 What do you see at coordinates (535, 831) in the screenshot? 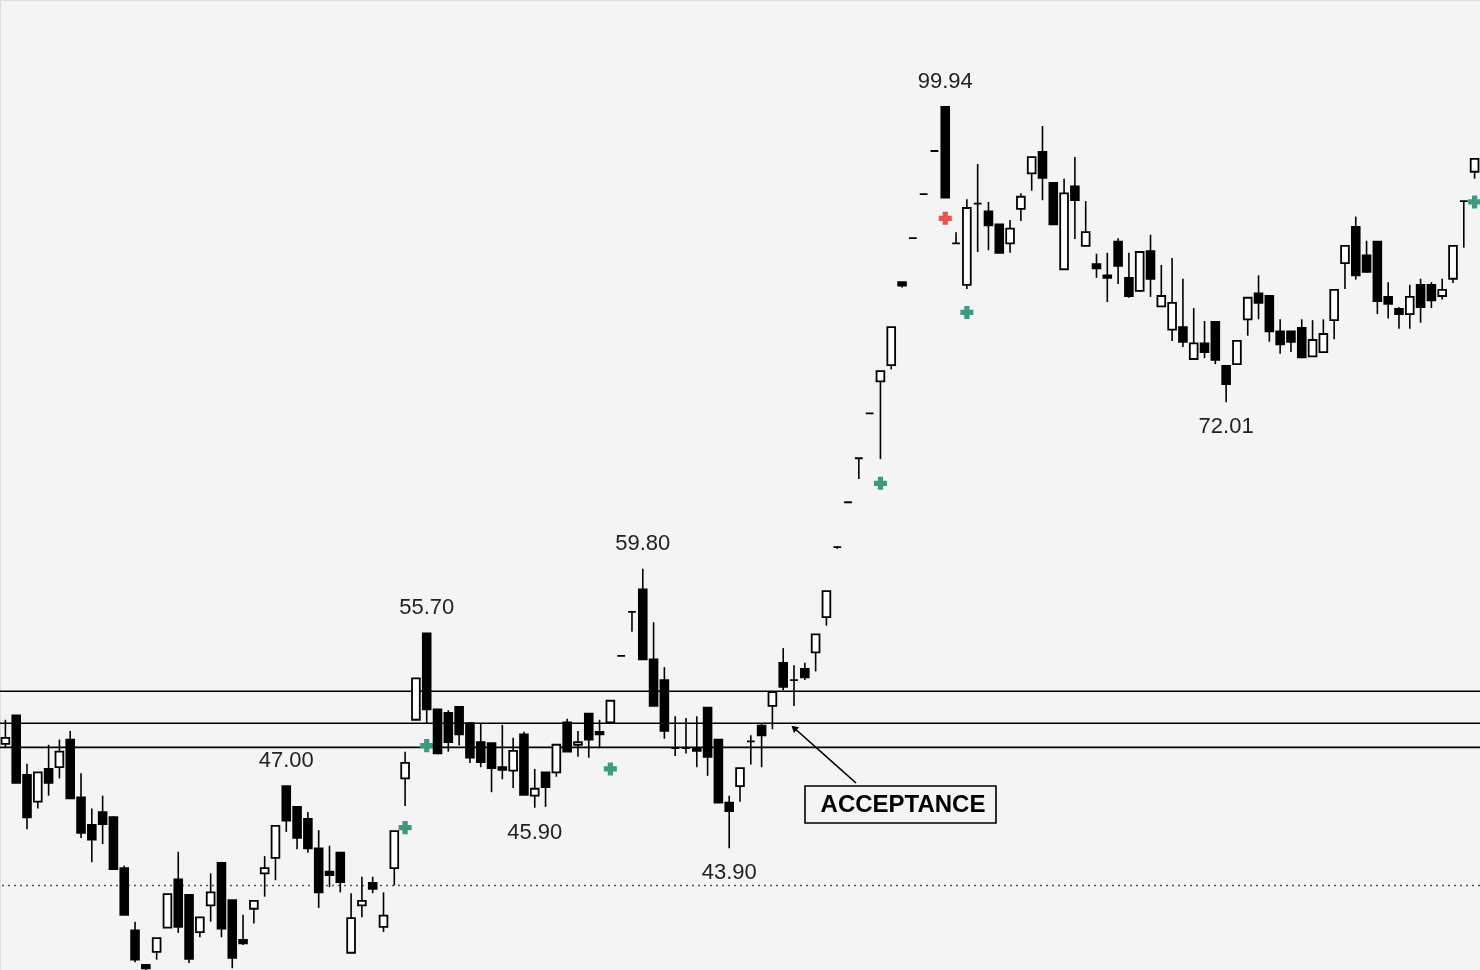
I see `annotation: 45.90` at bounding box center [535, 831].